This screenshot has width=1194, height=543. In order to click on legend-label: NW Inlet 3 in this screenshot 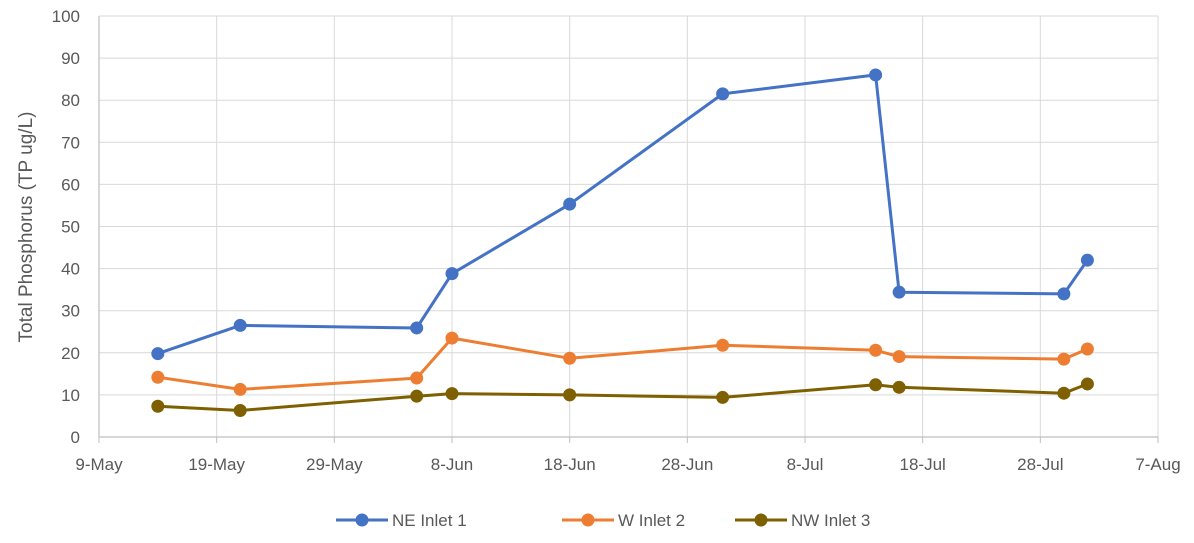, I will do `click(830, 520)`.